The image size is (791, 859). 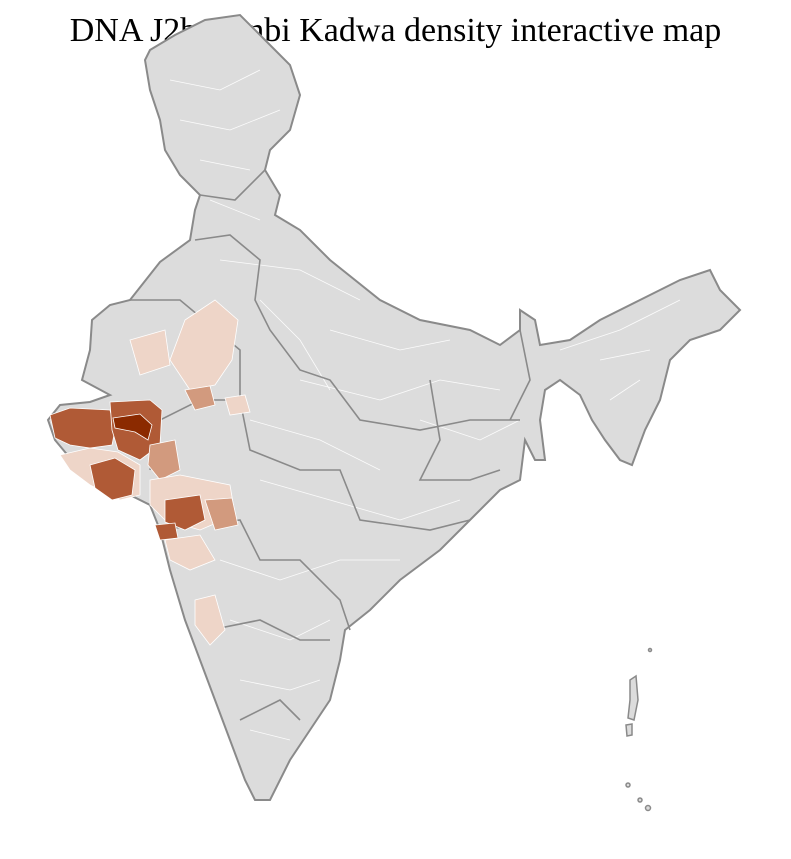 What do you see at coordinates (237, 405) in the screenshot?
I see `district-low-mp` at bounding box center [237, 405].